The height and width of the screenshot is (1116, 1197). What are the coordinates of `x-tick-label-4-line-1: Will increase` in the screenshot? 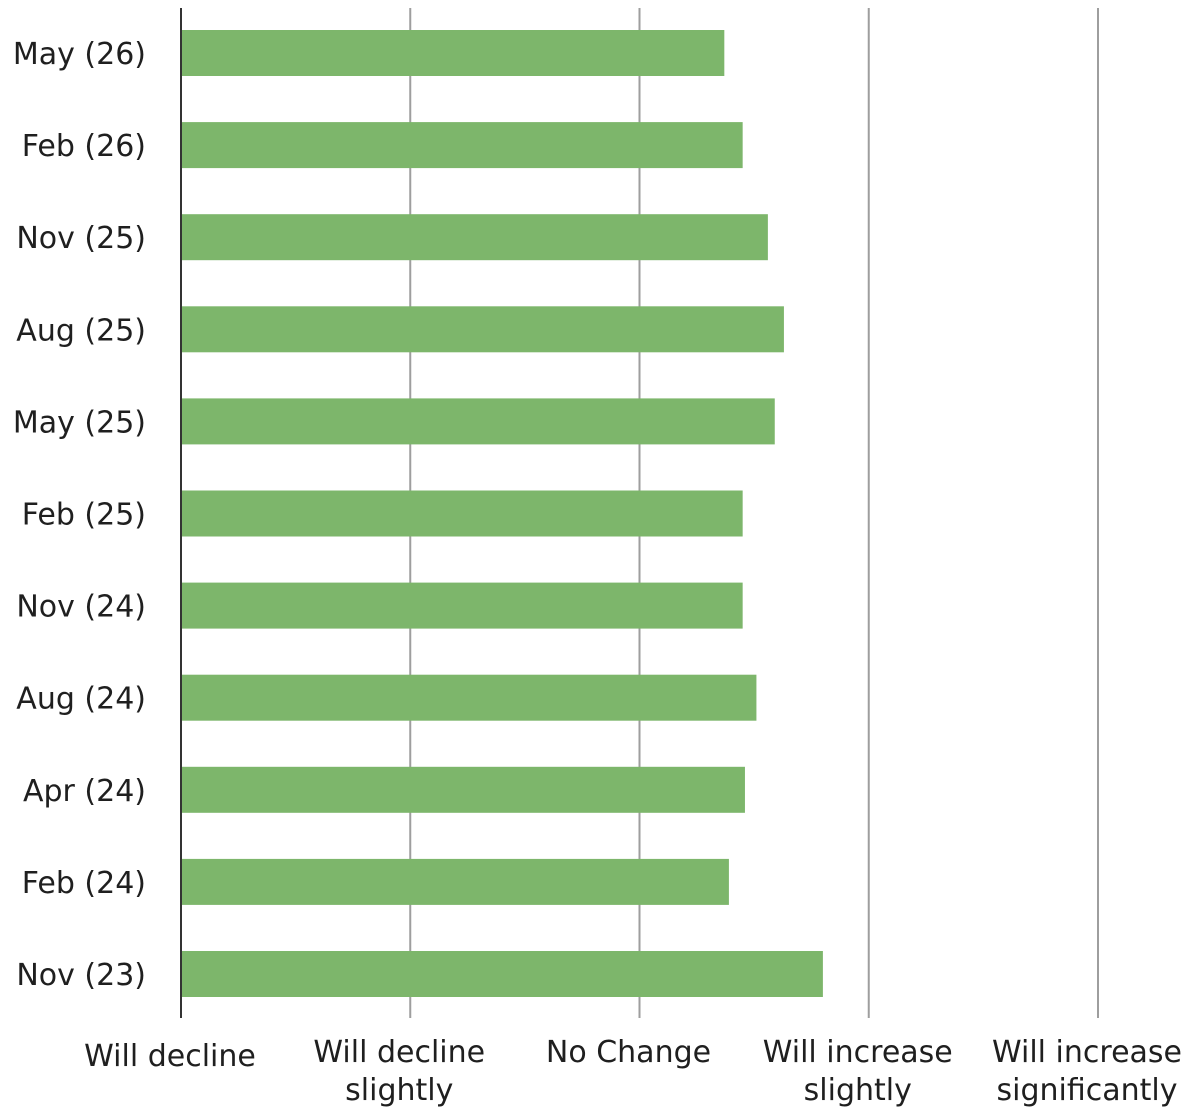 It's located at (858, 1052).